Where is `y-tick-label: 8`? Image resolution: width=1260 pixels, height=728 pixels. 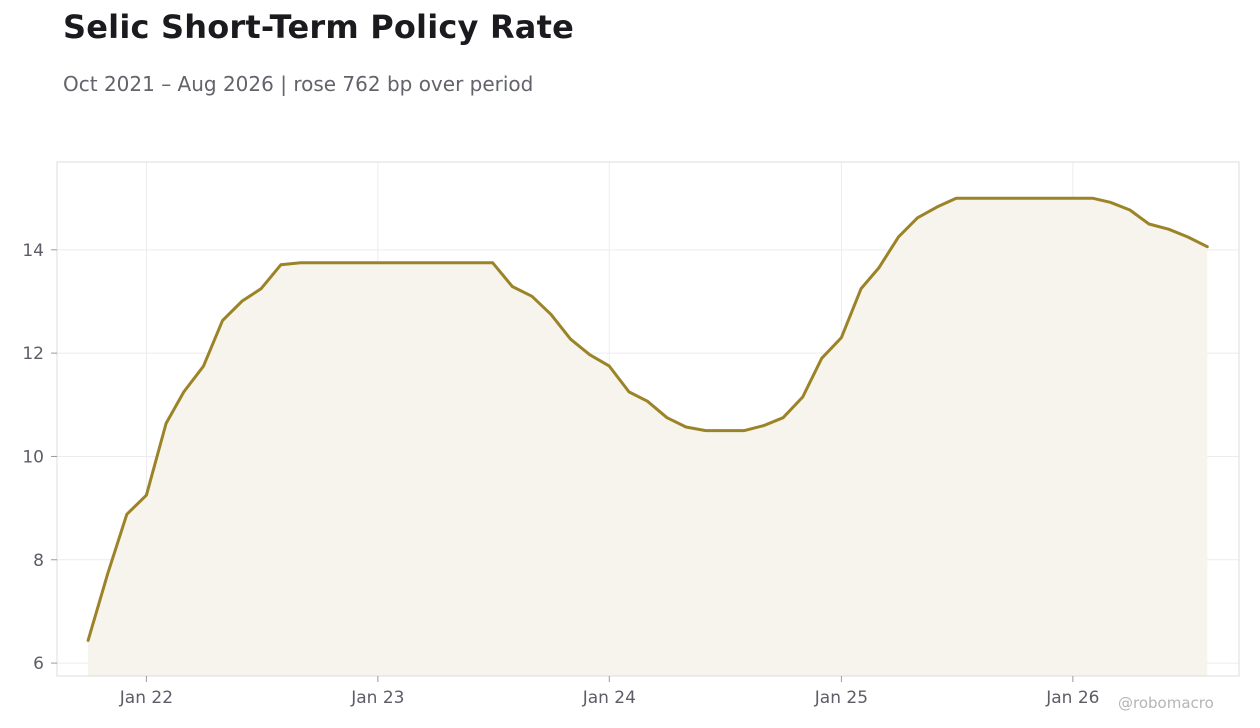
y-tick-label: 8 is located at coordinates (38, 561).